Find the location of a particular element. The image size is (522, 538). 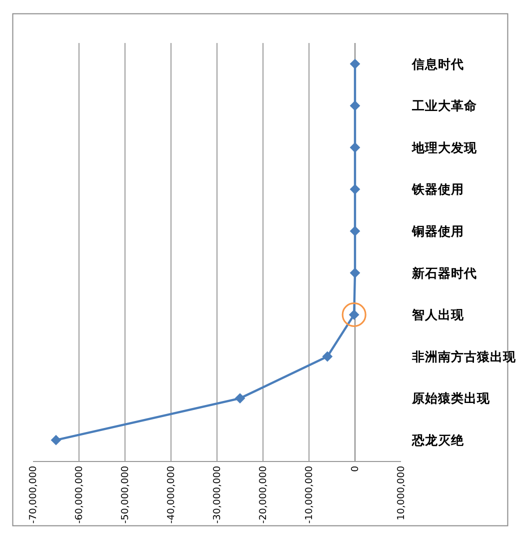

x-tick-label: -30,000,000 is located at coordinates (218, 495).